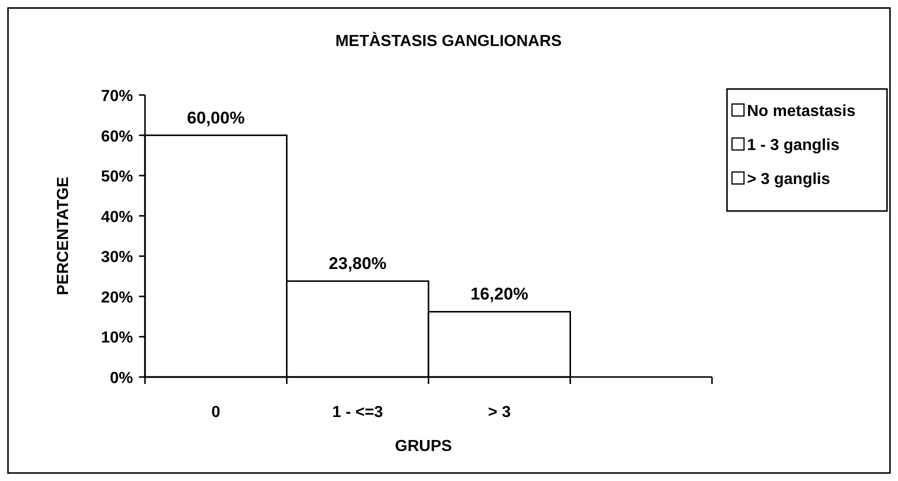 This screenshot has width=898, height=481. What do you see at coordinates (116, 338) in the screenshot?
I see `y-tick-label: 10%` at bounding box center [116, 338].